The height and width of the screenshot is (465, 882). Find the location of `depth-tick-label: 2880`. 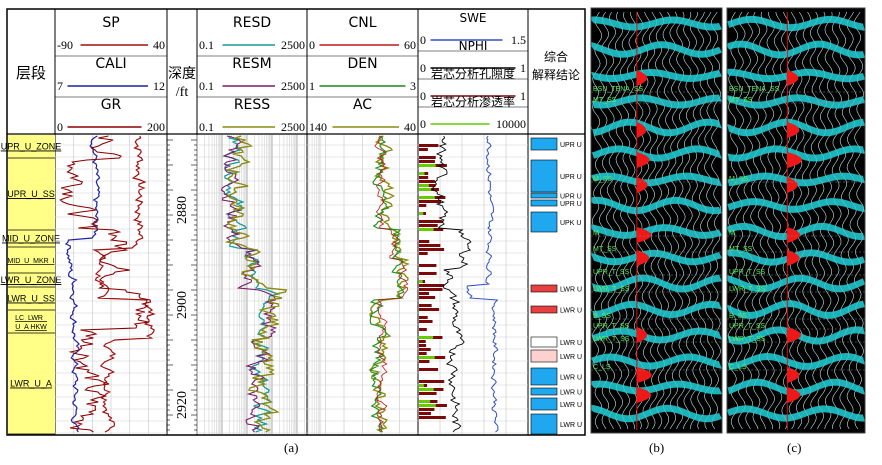

depth-tick-label: 2880 is located at coordinates (182, 210).